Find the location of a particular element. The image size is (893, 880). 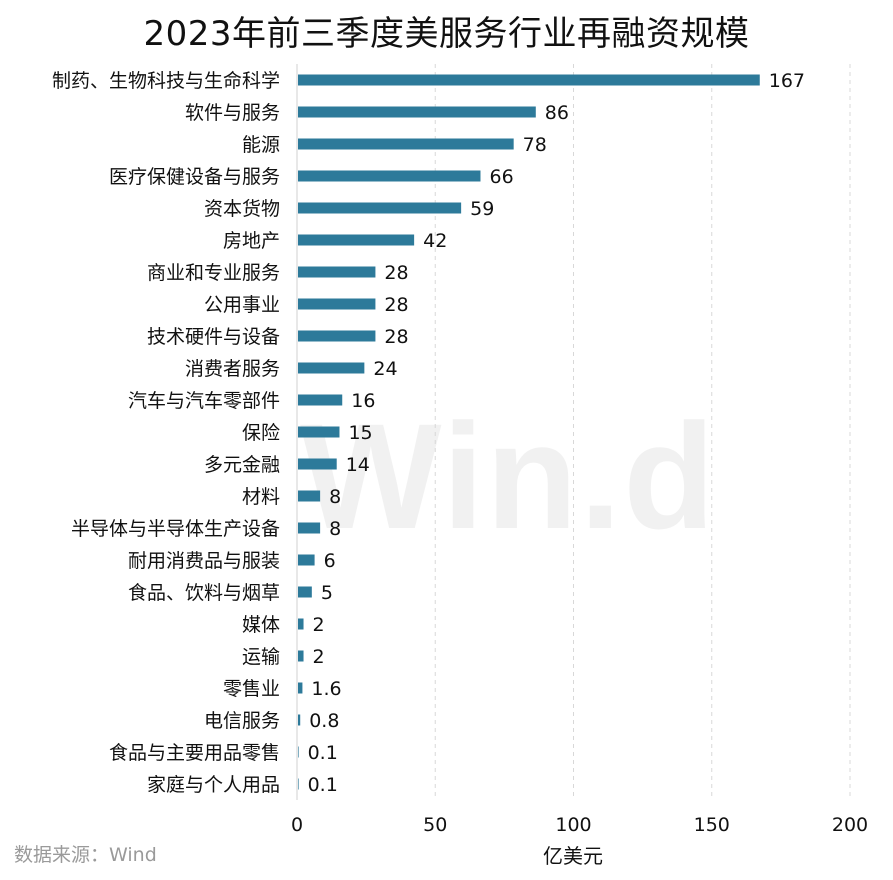

x-tick-labels: 0 50 100 150 200 is located at coordinates (579, 825).